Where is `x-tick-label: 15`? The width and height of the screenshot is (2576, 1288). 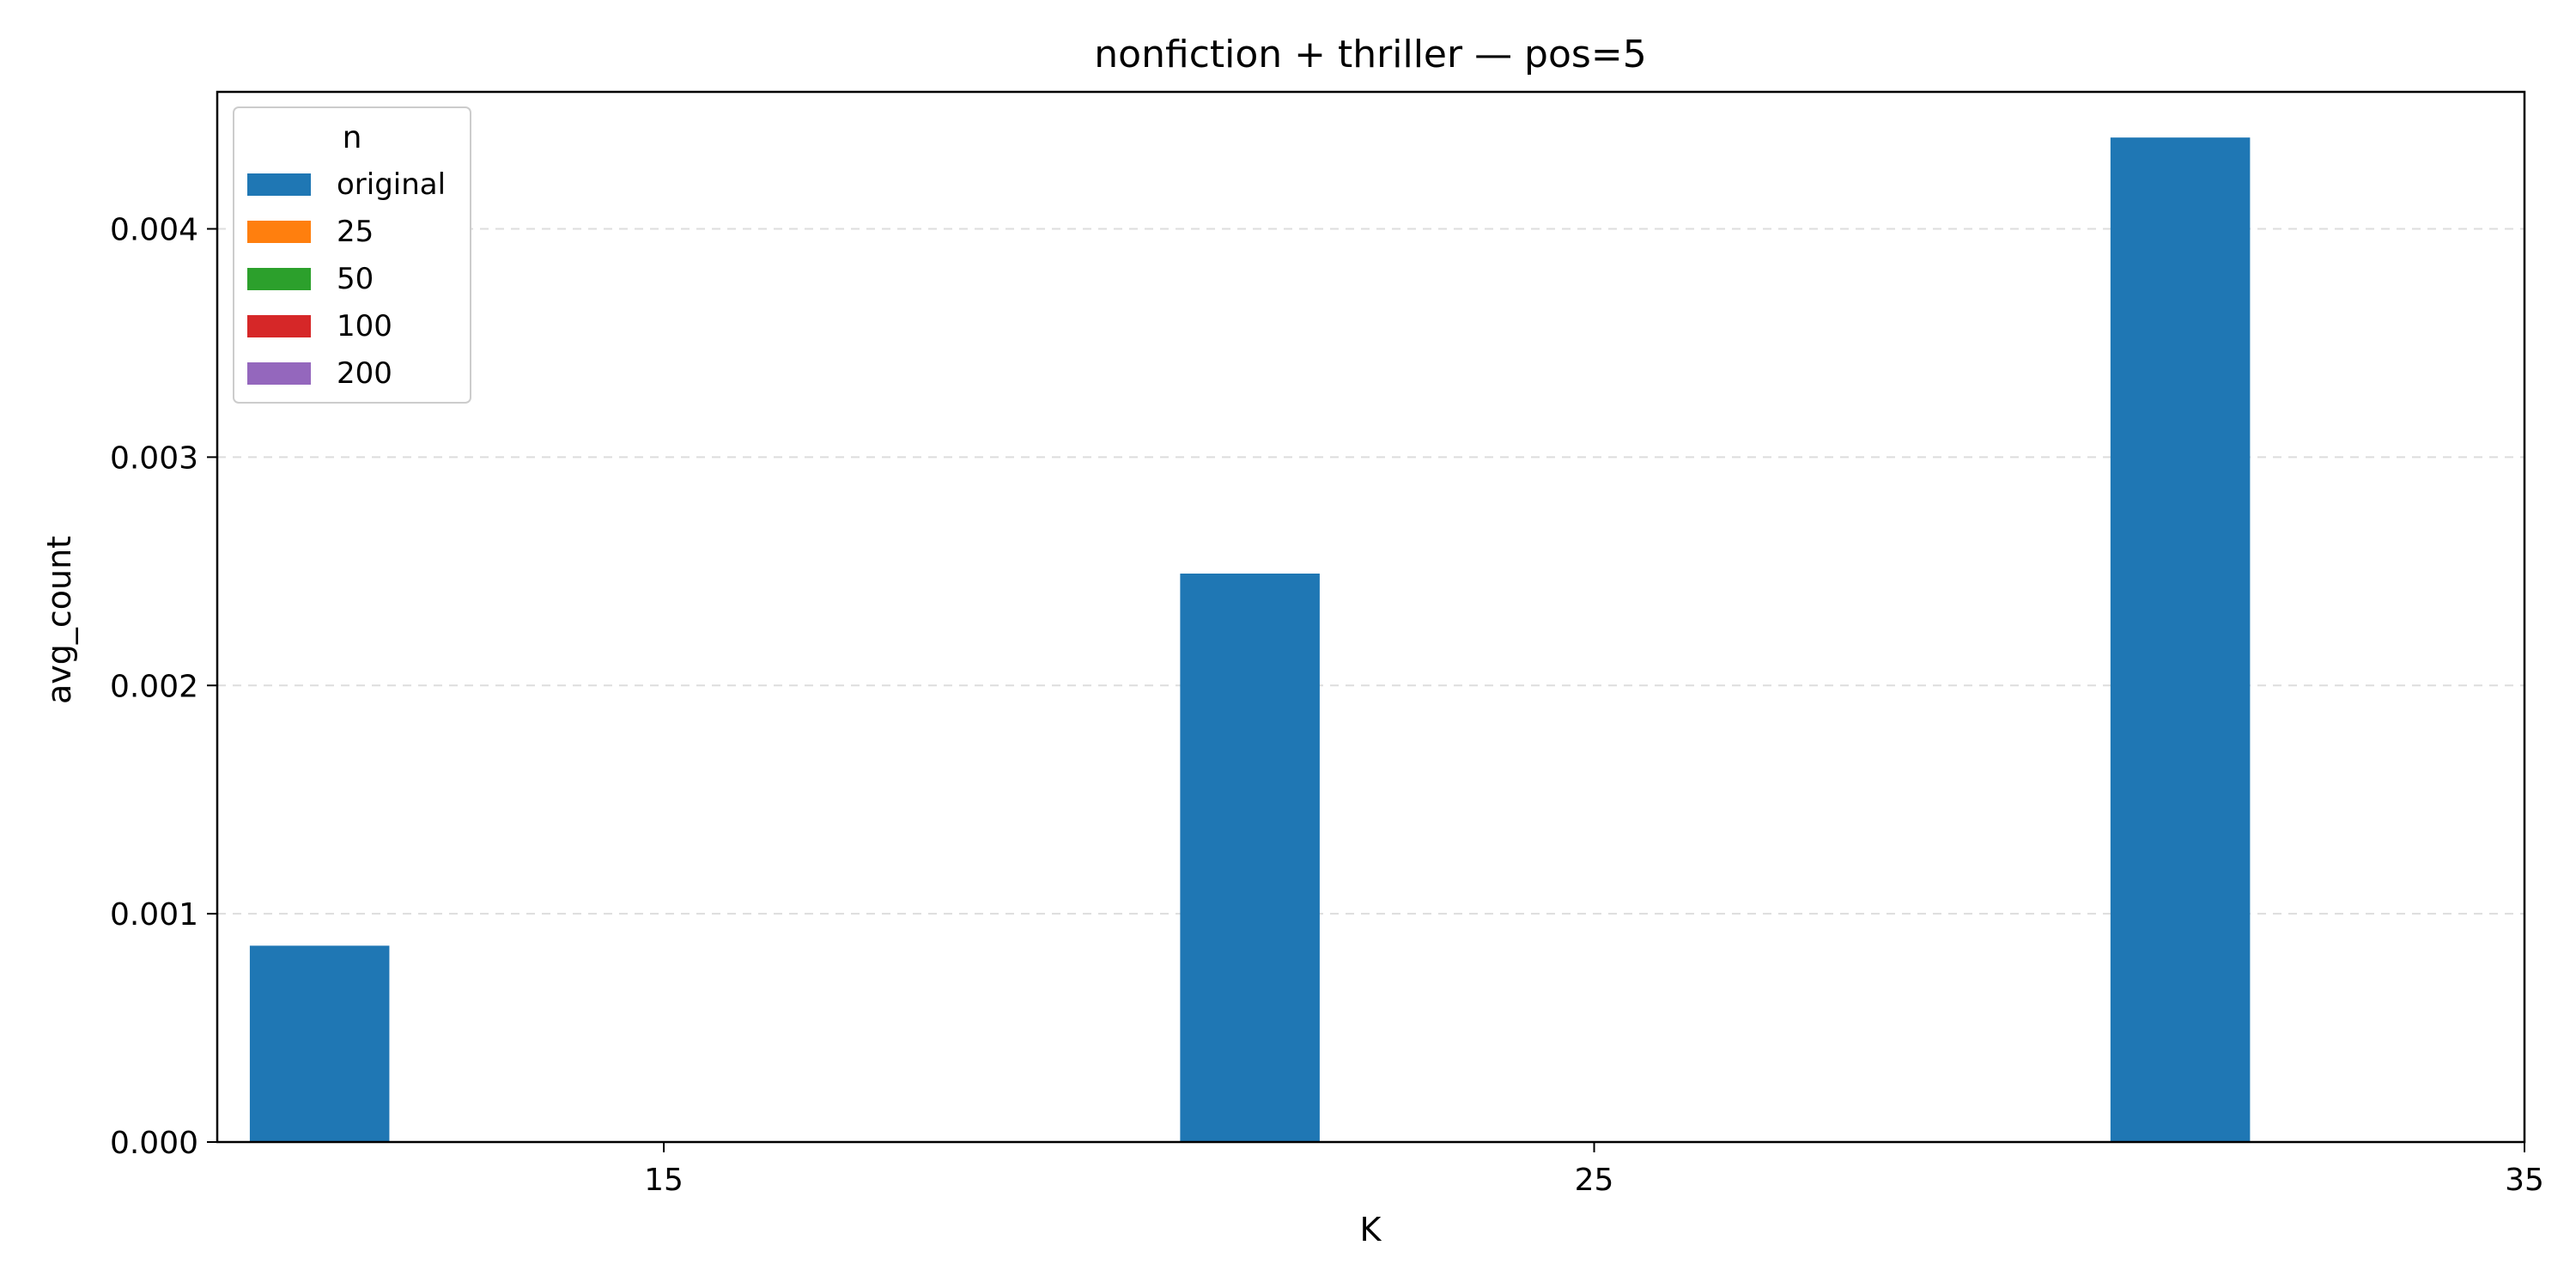 x-tick-label: 15 is located at coordinates (663, 1180).